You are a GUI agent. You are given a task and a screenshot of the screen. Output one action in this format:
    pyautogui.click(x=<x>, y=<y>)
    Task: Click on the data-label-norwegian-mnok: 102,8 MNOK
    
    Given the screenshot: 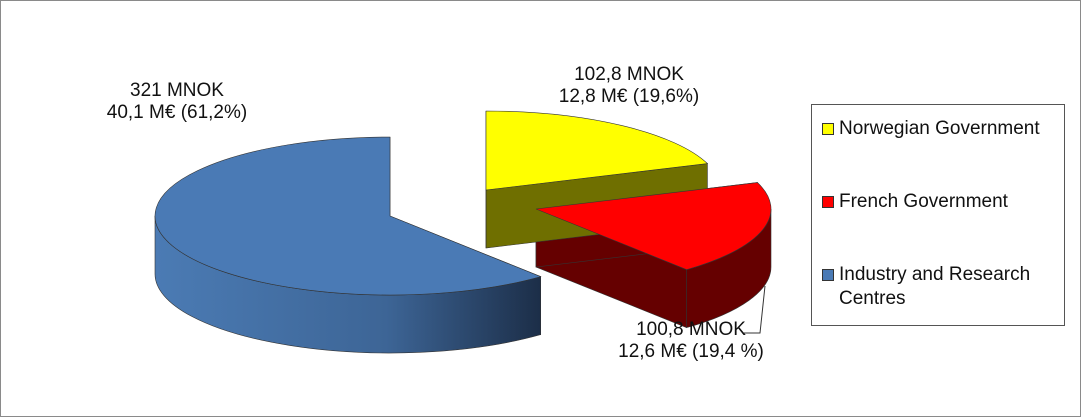 What is the action you would take?
    pyautogui.click(x=629, y=74)
    